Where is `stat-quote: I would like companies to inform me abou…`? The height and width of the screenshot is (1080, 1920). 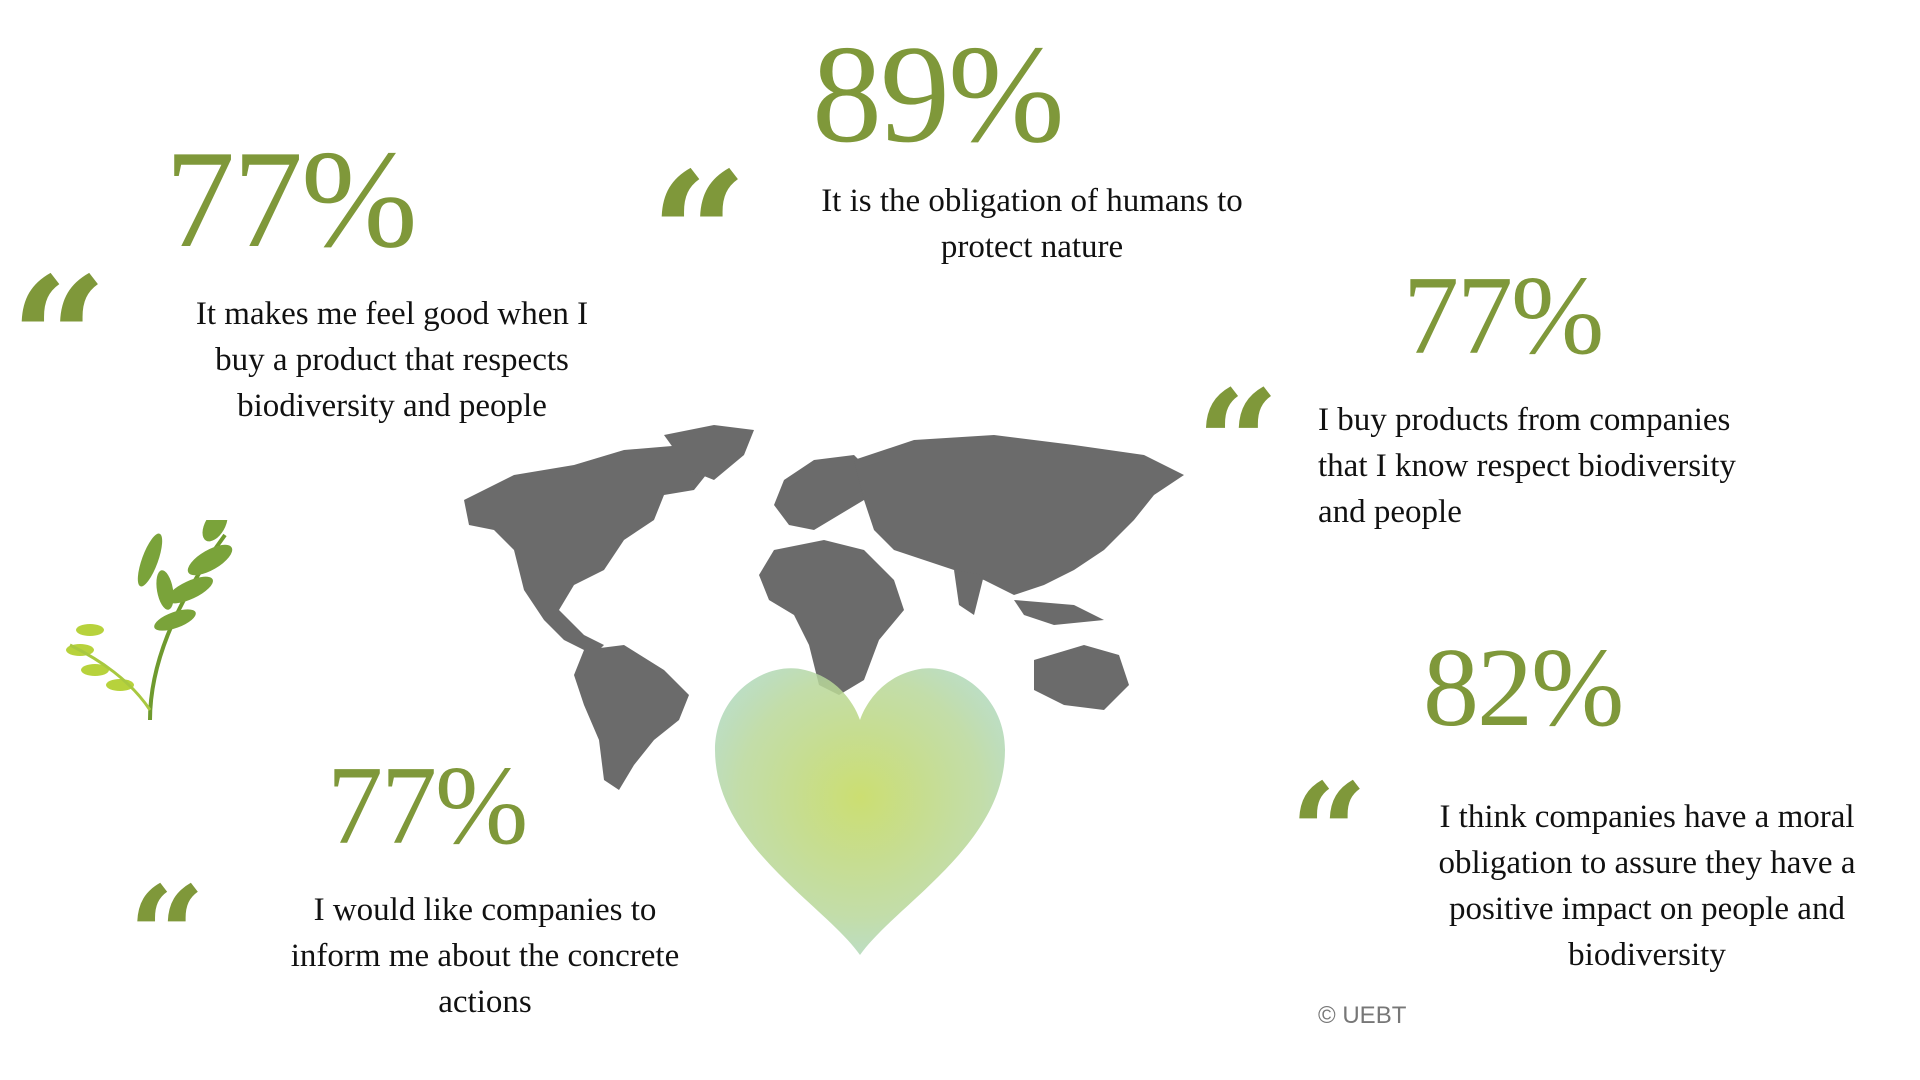
stat-quote: I would like companies to inform me abou… is located at coordinates (485, 956).